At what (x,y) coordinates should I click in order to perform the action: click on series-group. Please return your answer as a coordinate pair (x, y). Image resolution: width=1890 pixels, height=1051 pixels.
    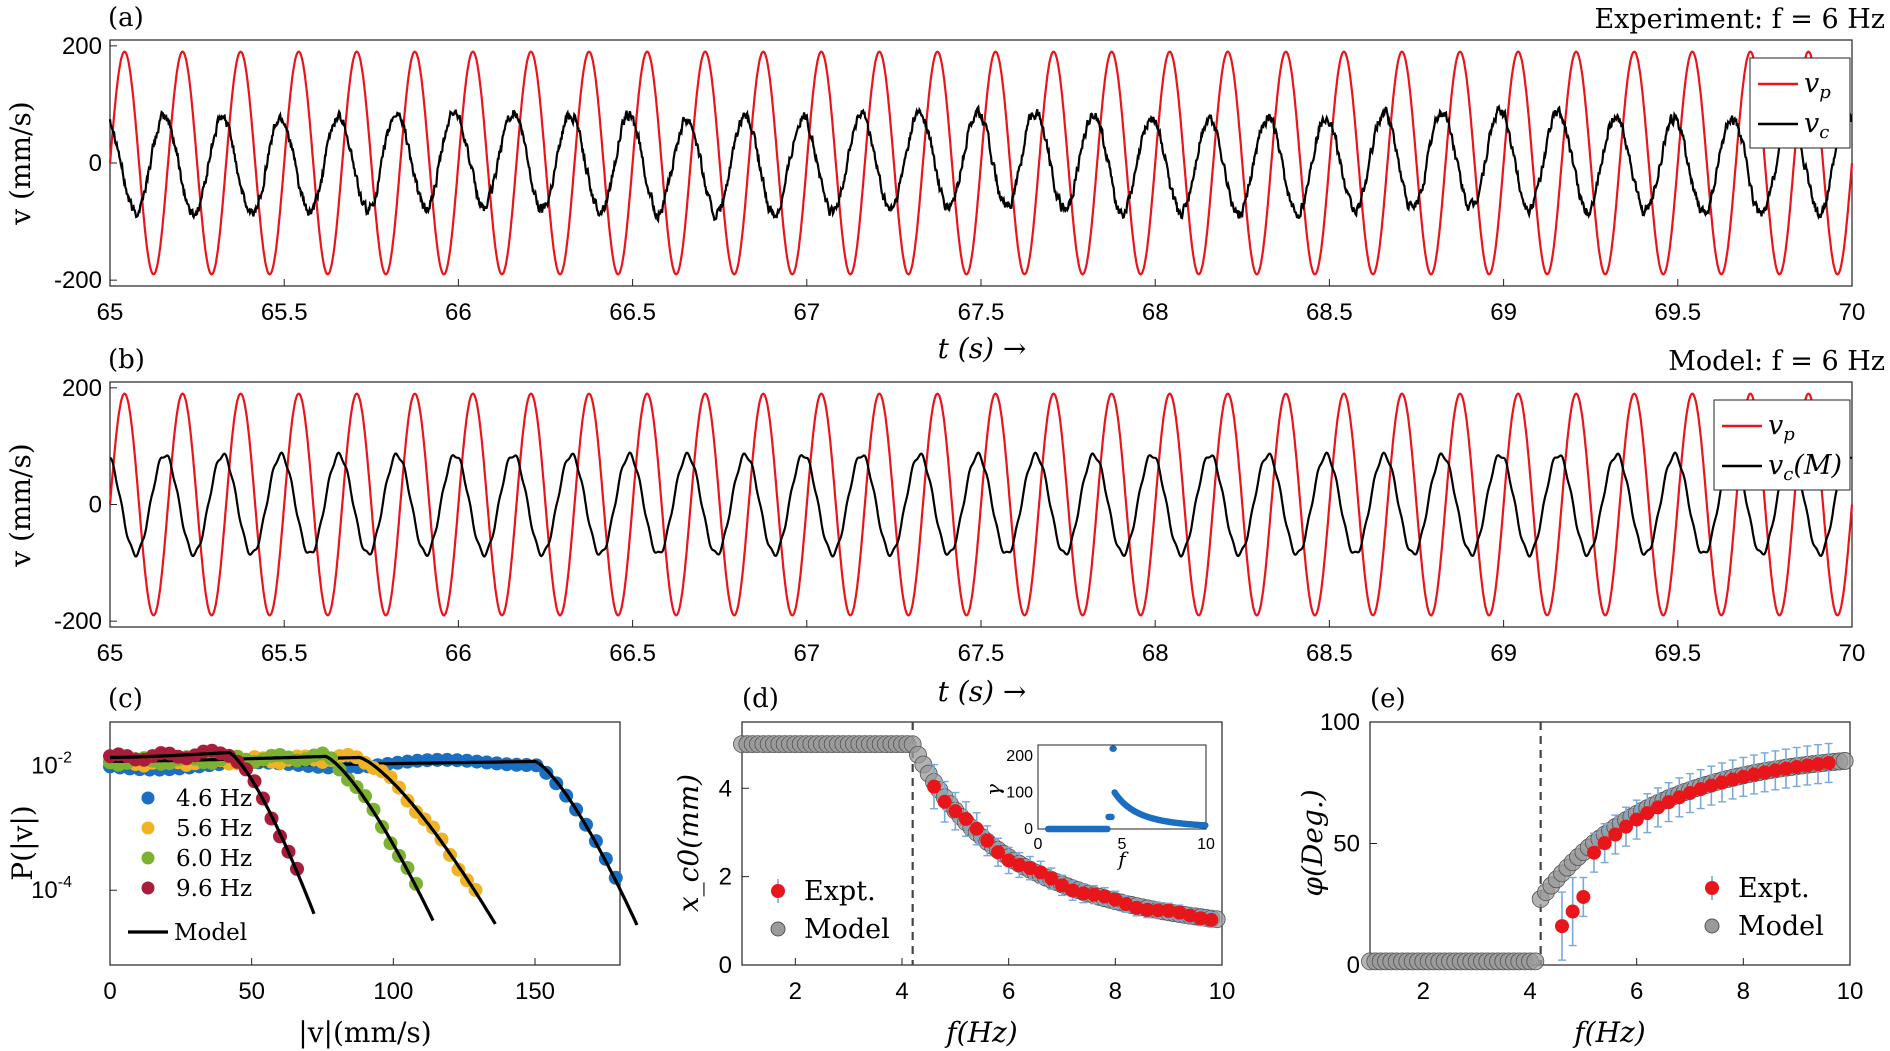
    Looking at the image, I should click on (371, 834).